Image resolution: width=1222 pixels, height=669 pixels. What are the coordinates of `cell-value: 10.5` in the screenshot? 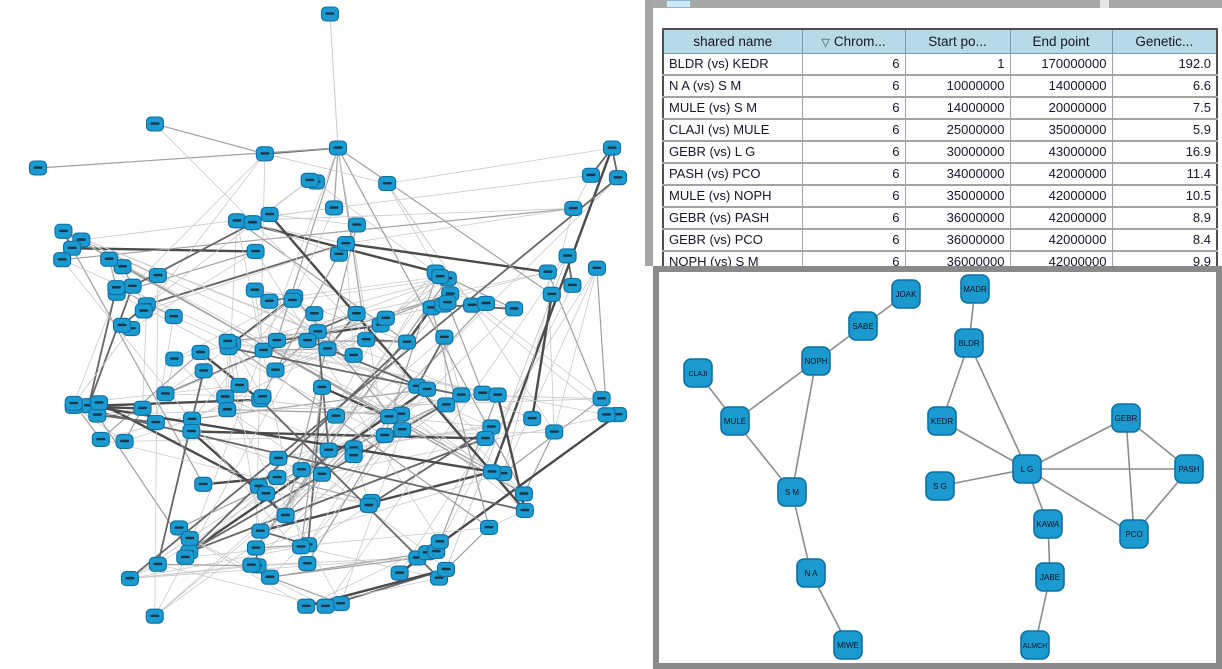 It's located at (1164, 196).